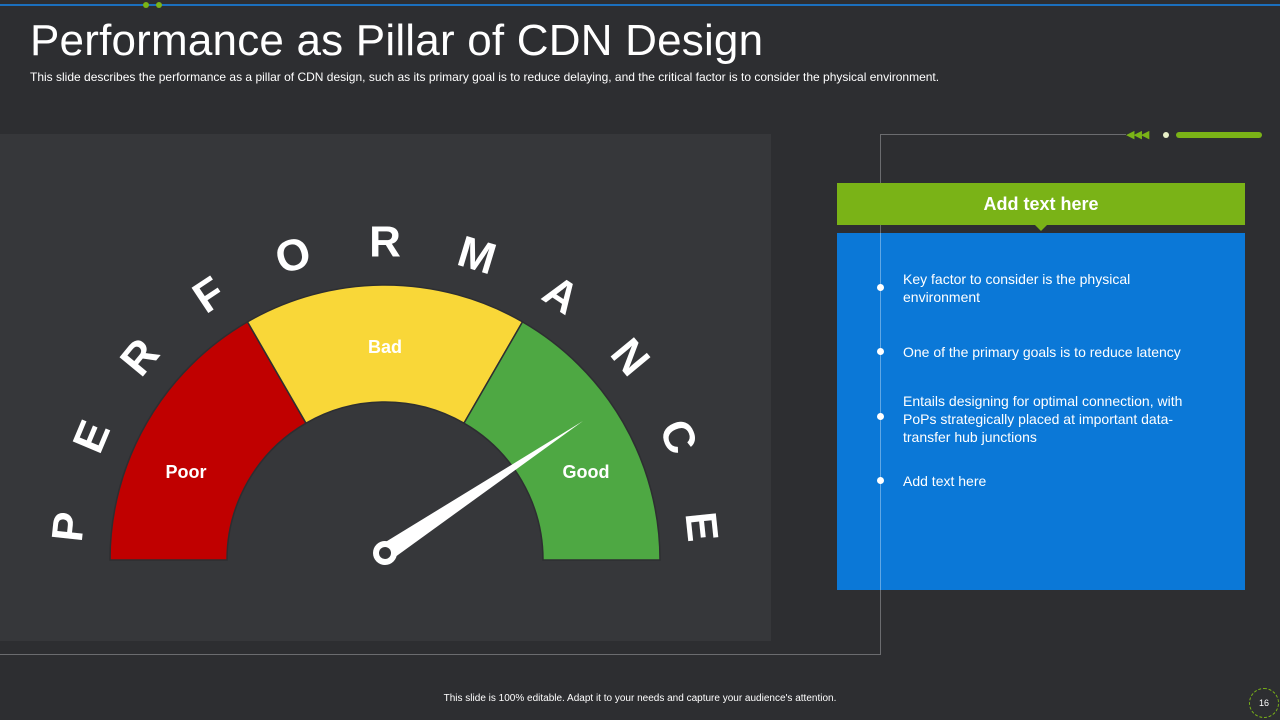 This screenshot has height=720, width=1280. What do you see at coordinates (1003, 134) in the screenshot?
I see `frame-line-top` at bounding box center [1003, 134].